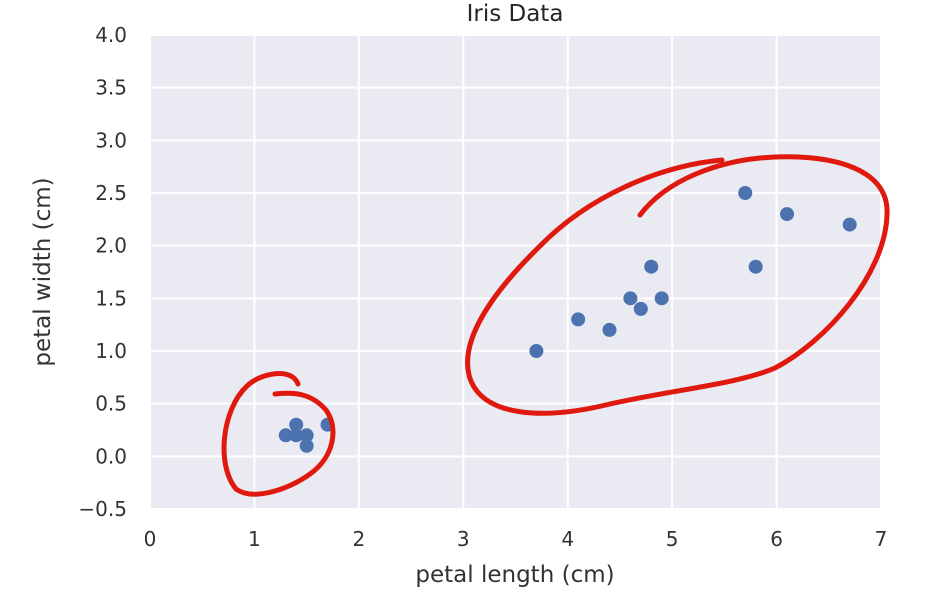 This screenshot has height=604, width=926. What do you see at coordinates (102, 509) in the screenshot?
I see `y-tick-label: −0.5` at bounding box center [102, 509].